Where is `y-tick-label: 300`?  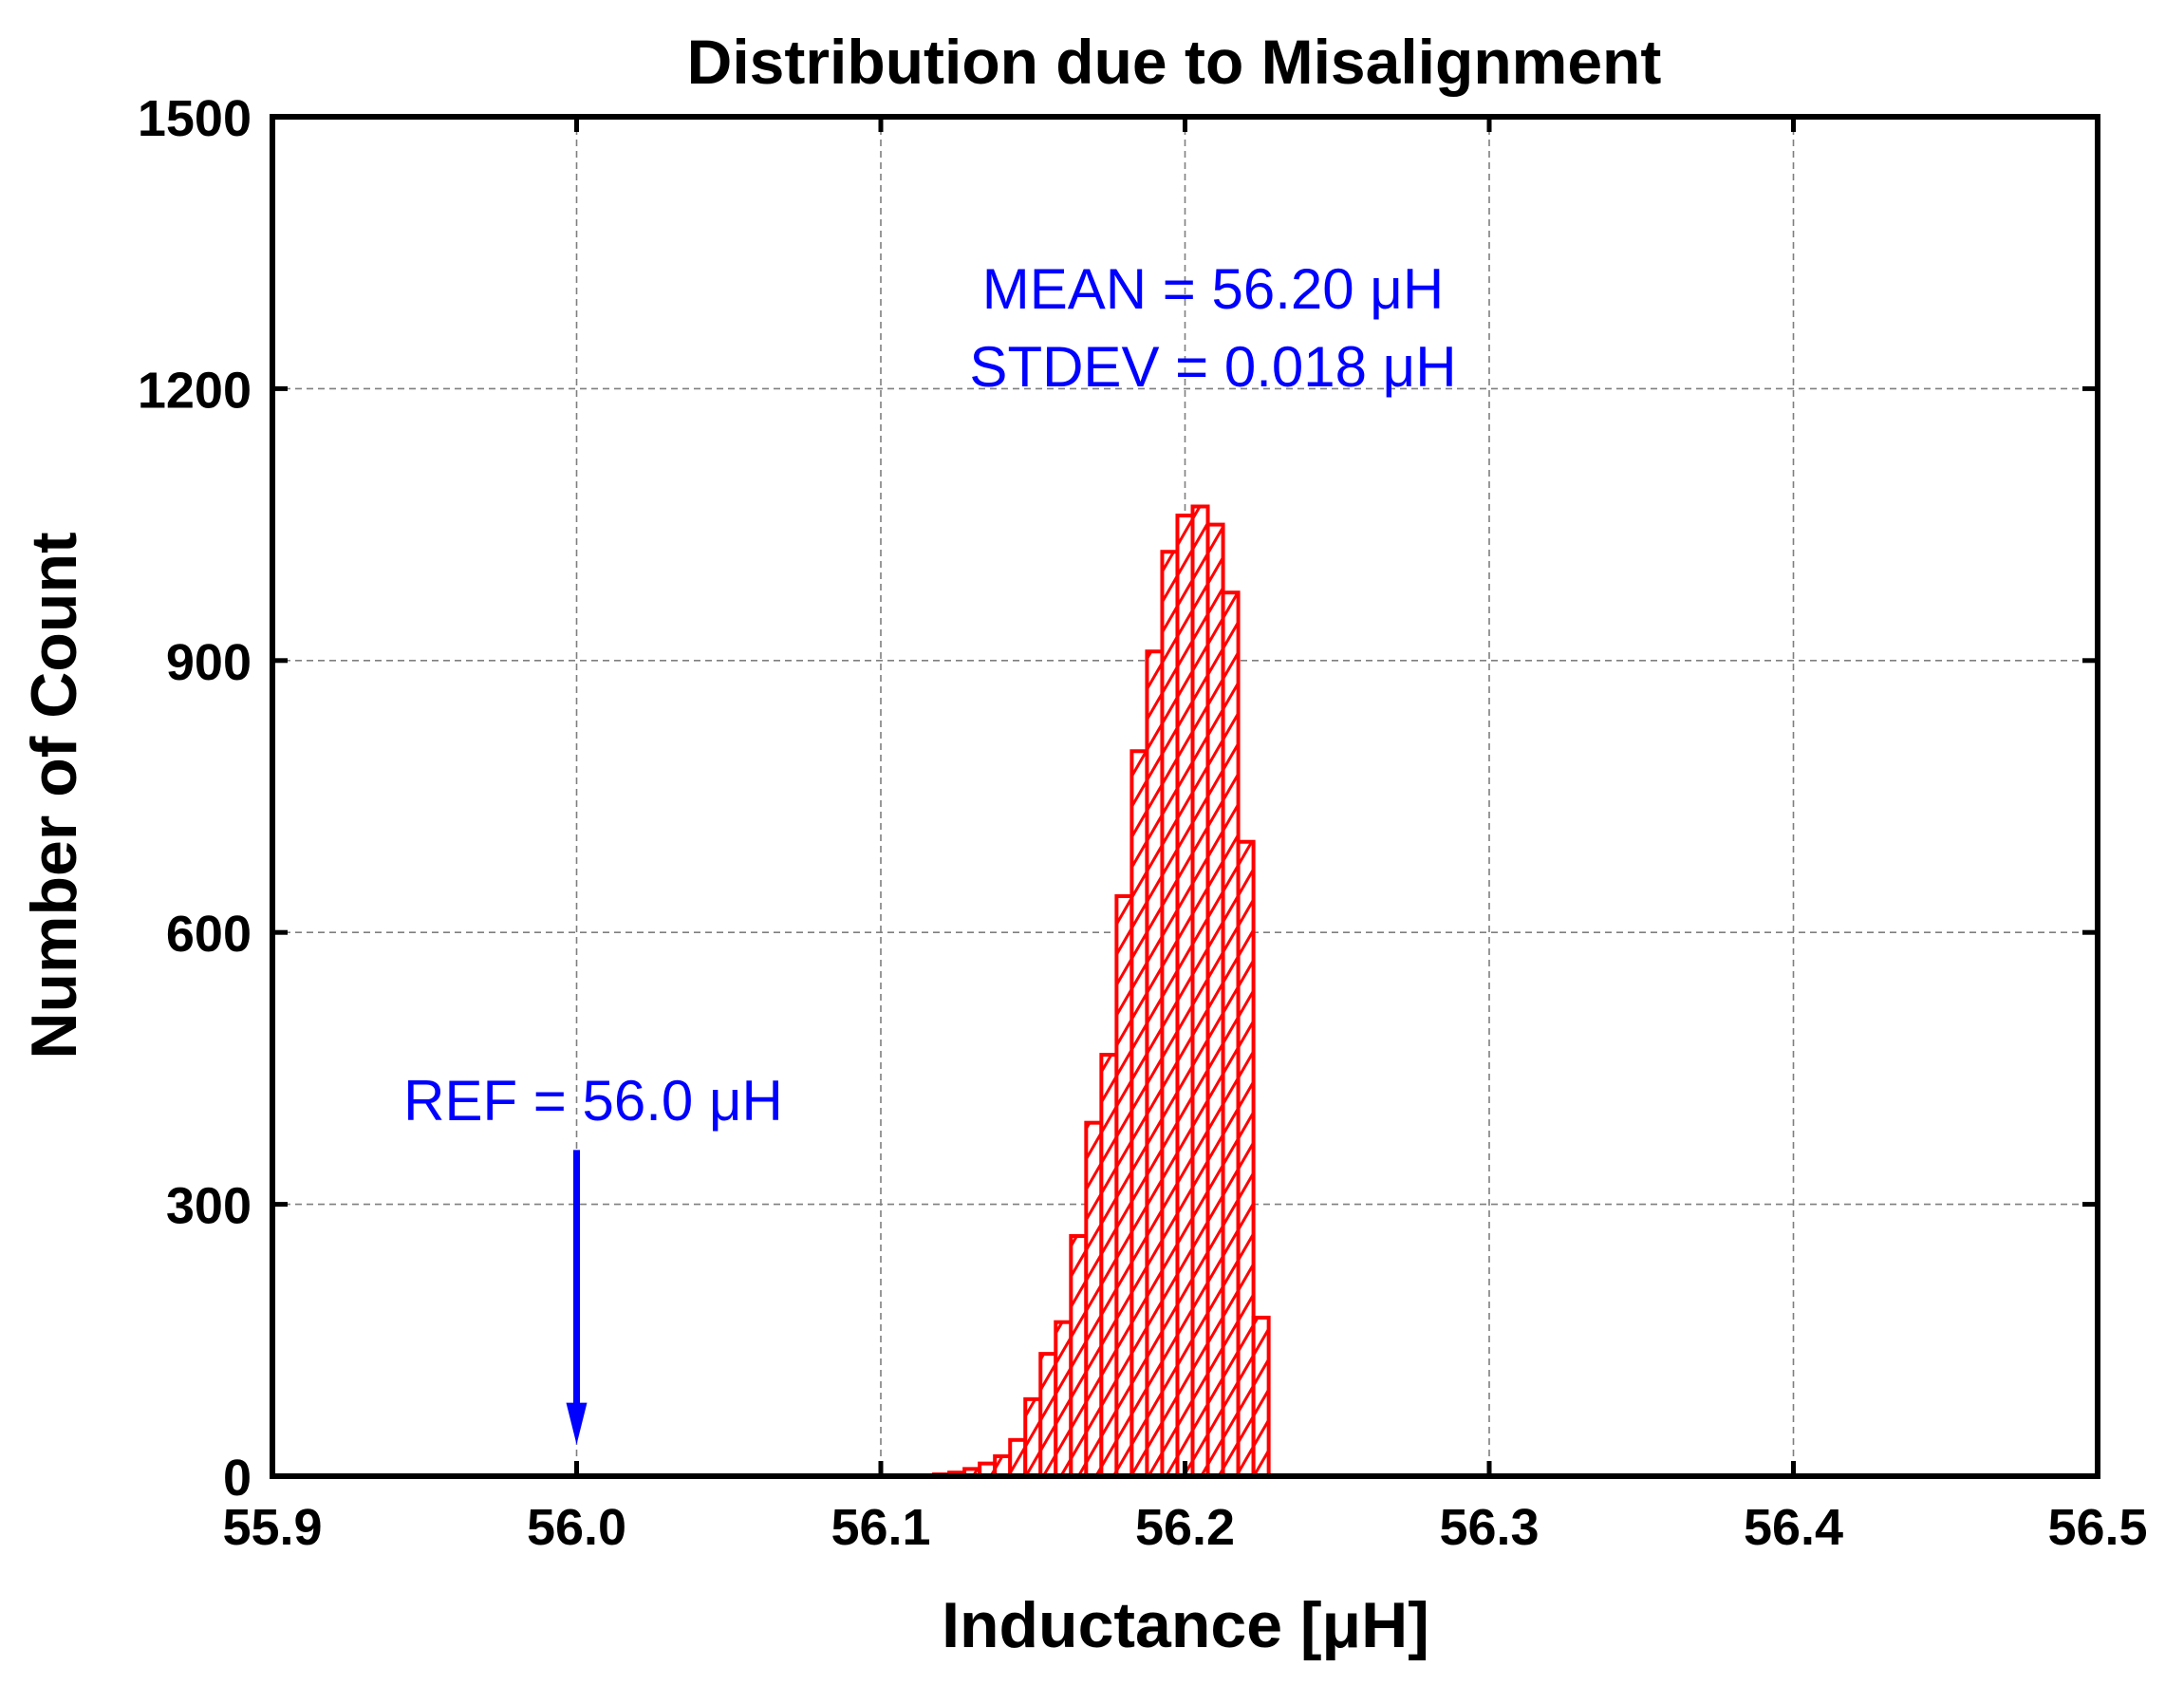 y-tick-label: 300 is located at coordinates (209, 1206).